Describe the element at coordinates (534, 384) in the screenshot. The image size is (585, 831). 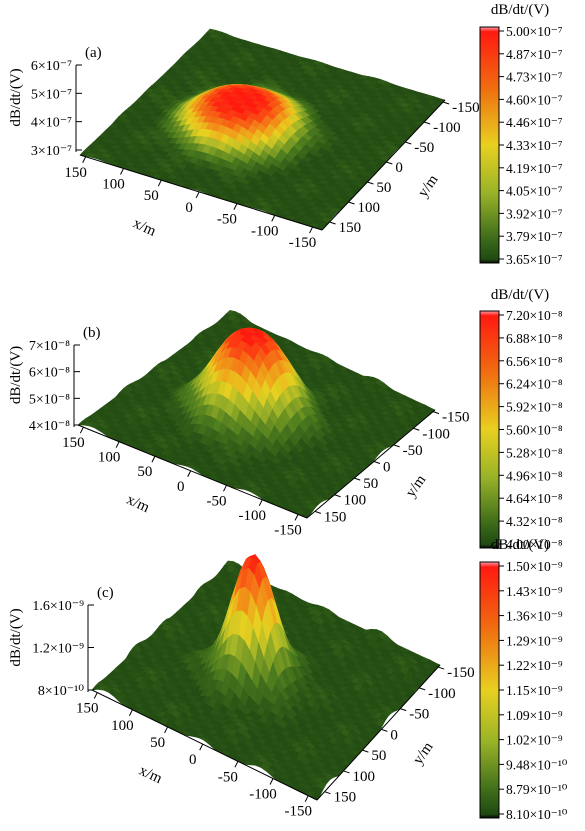
I see `colorbar-tick-label: 6.24×10⁻⁸` at that location.